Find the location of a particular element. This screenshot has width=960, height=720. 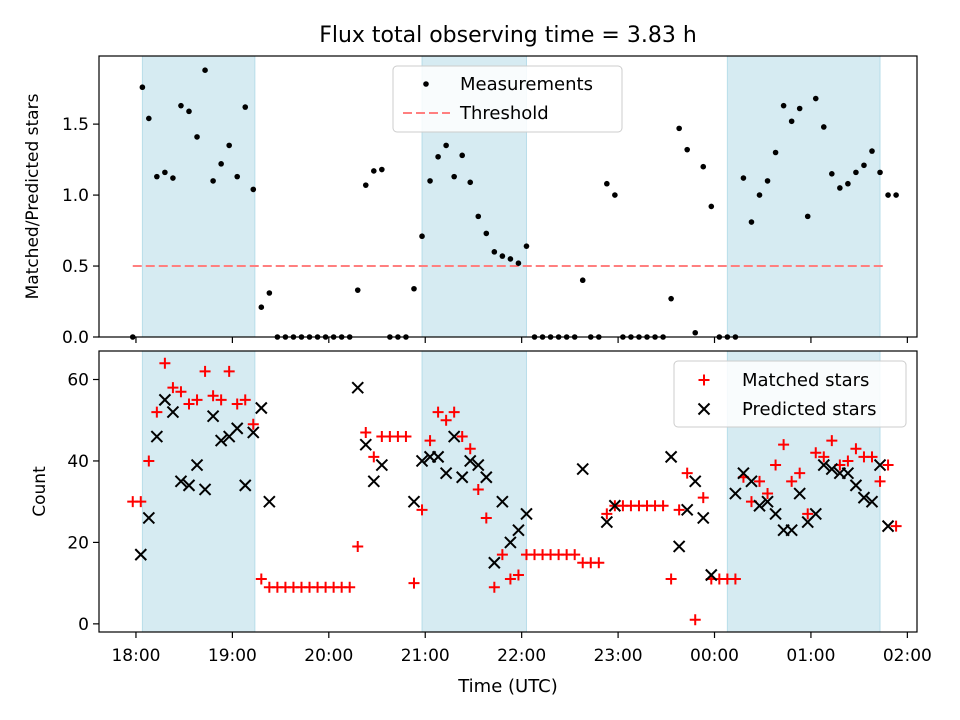

legend-label-measurements: Measurements is located at coordinates (526, 84).